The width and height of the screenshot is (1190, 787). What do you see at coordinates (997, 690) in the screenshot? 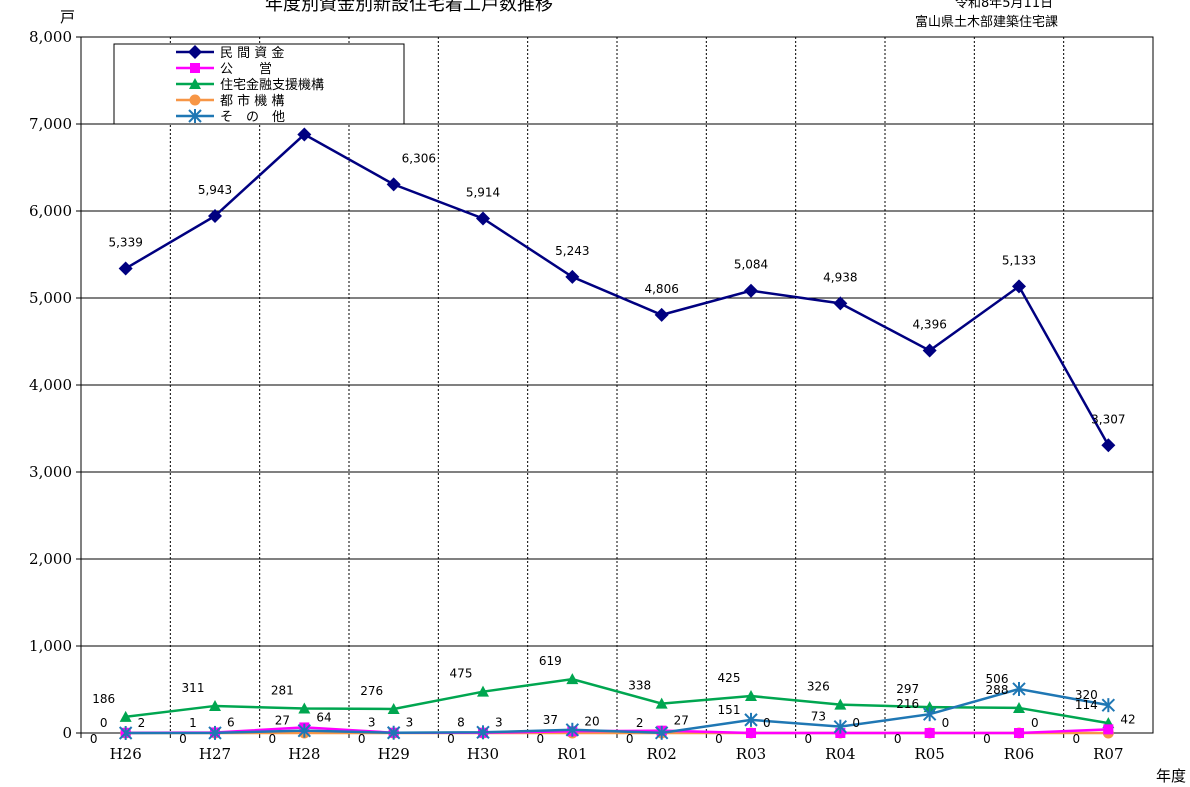
I see `data-label: 288` at bounding box center [997, 690].